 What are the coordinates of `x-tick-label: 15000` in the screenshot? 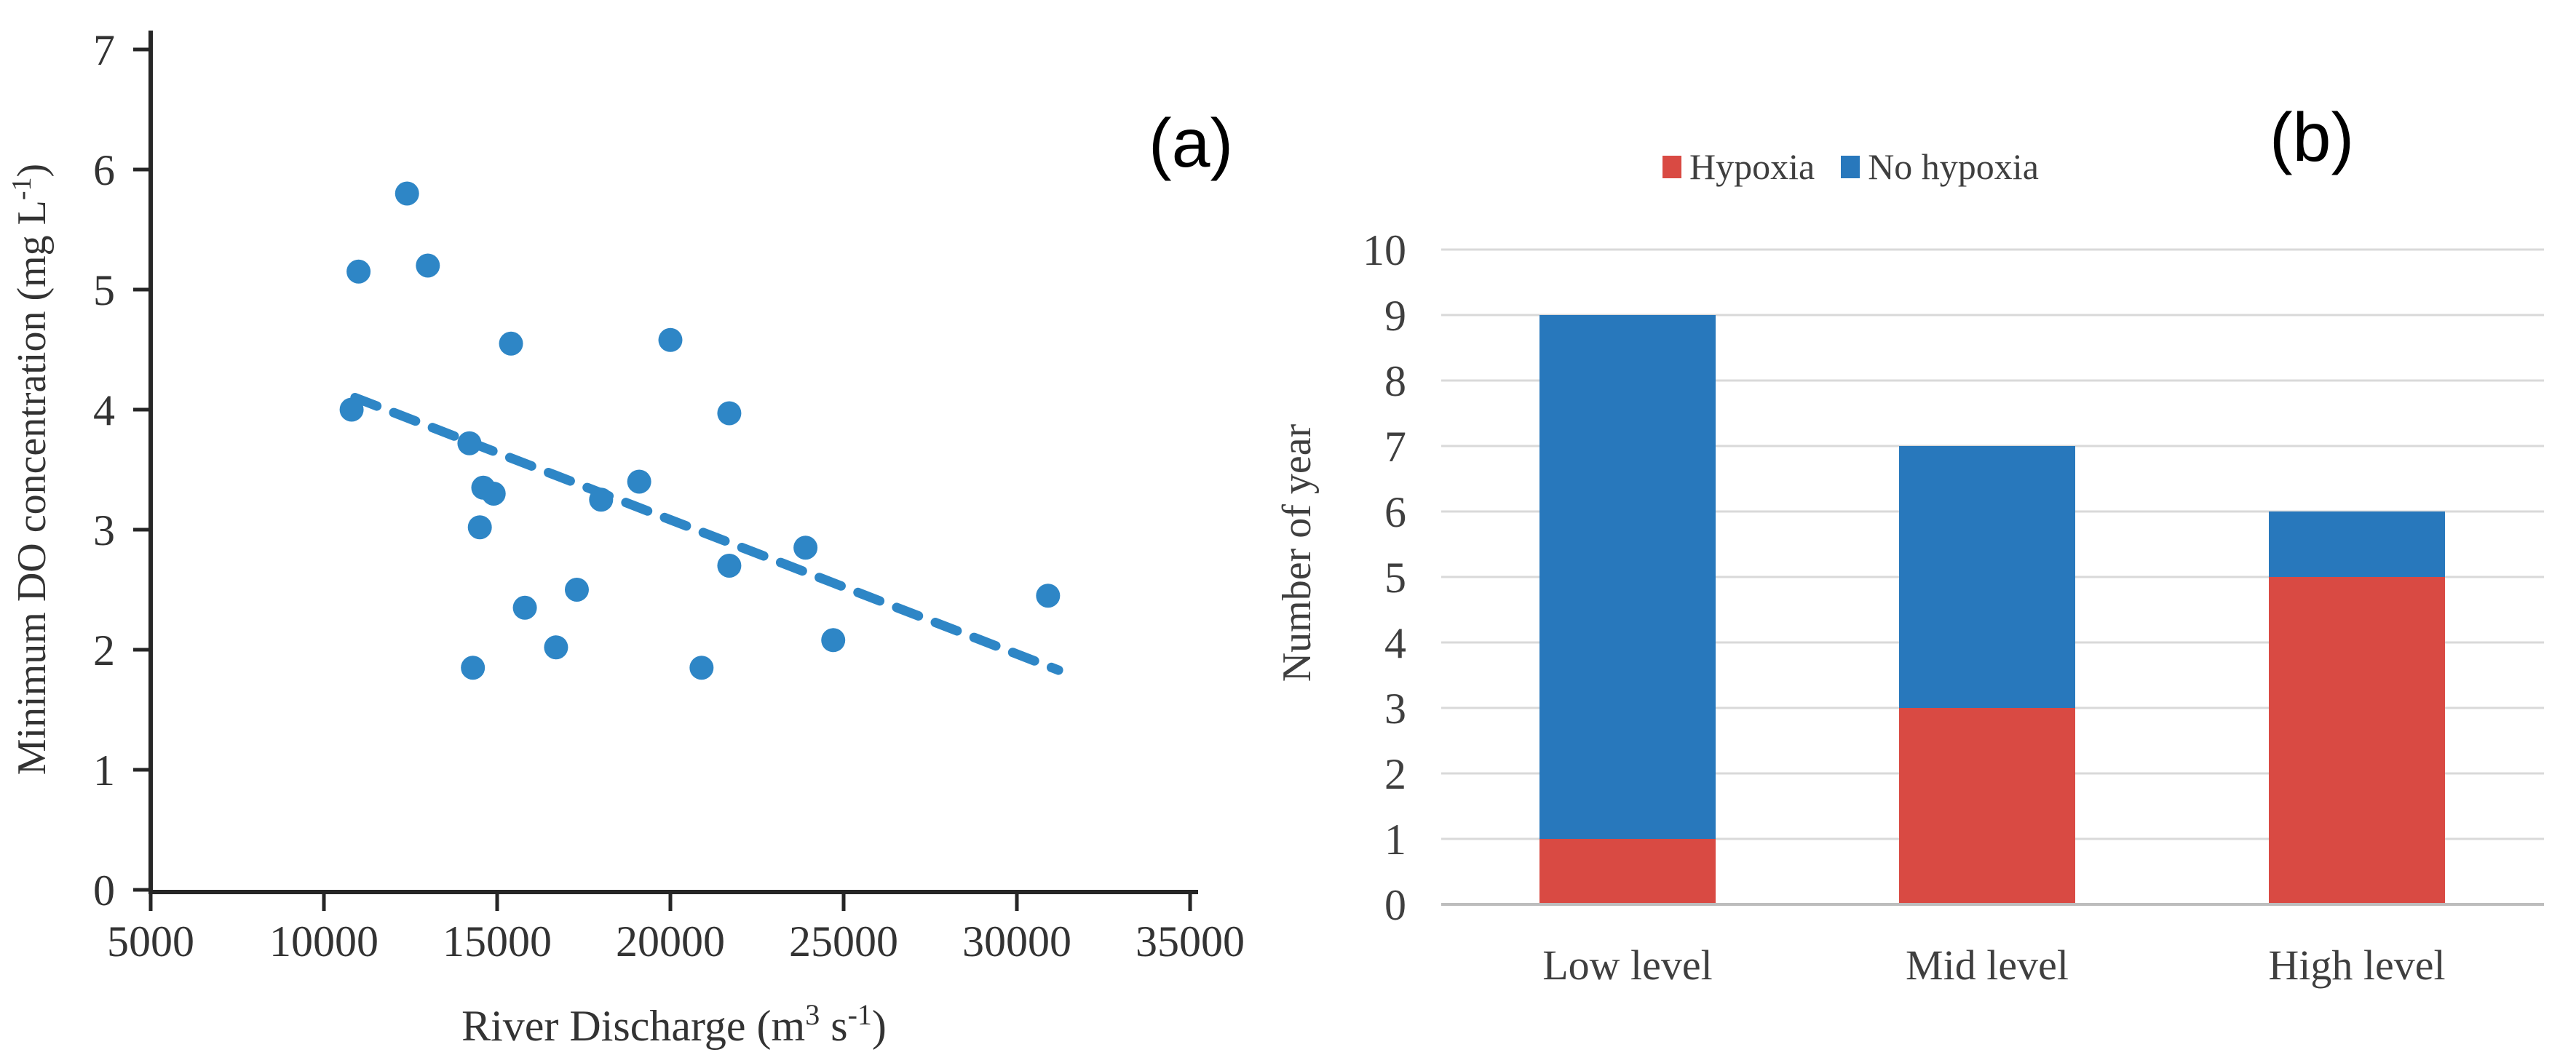 It's located at (497, 941).